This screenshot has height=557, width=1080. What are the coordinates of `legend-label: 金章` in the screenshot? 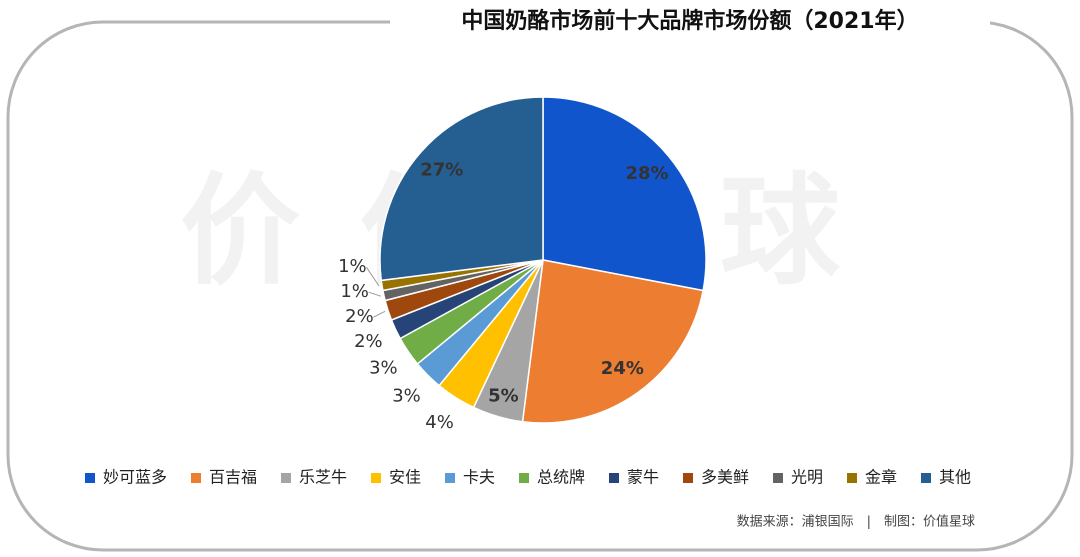 It's located at (881, 477).